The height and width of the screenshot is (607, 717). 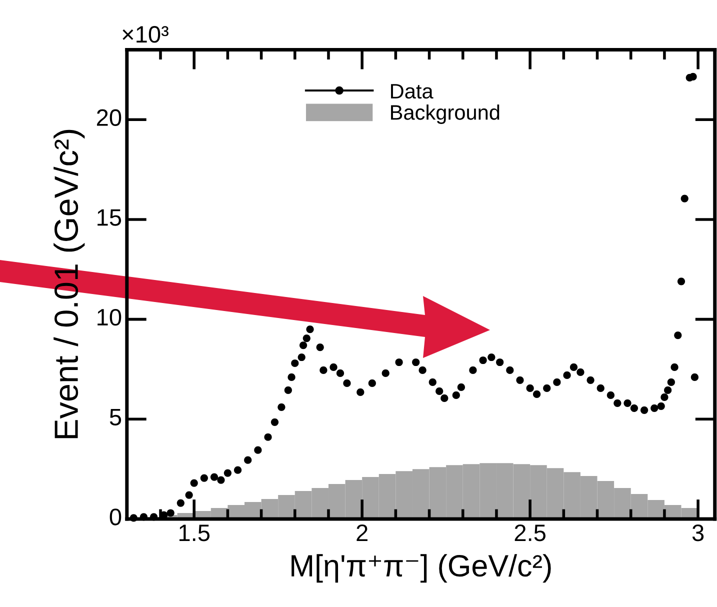 What do you see at coordinates (421, 568) in the screenshot?
I see `x-axis-title: M[η'π⁺π⁻] (GeV/c²)` at bounding box center [421, 568].